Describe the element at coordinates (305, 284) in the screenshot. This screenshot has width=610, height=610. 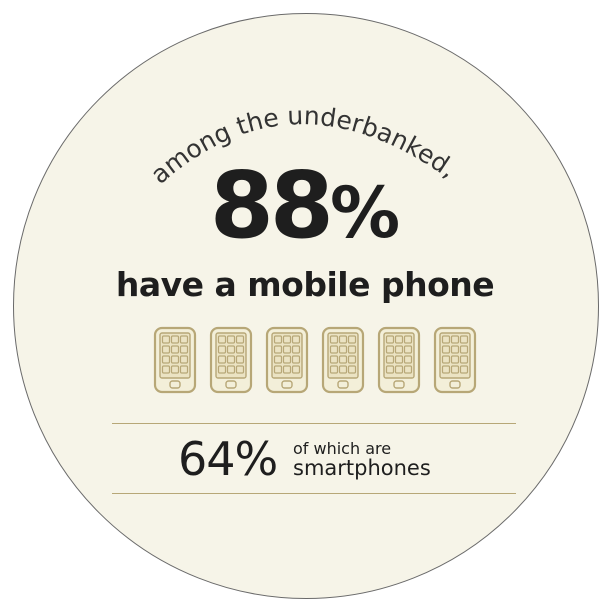
I see `headline-text: have a mobile phone` at that location.